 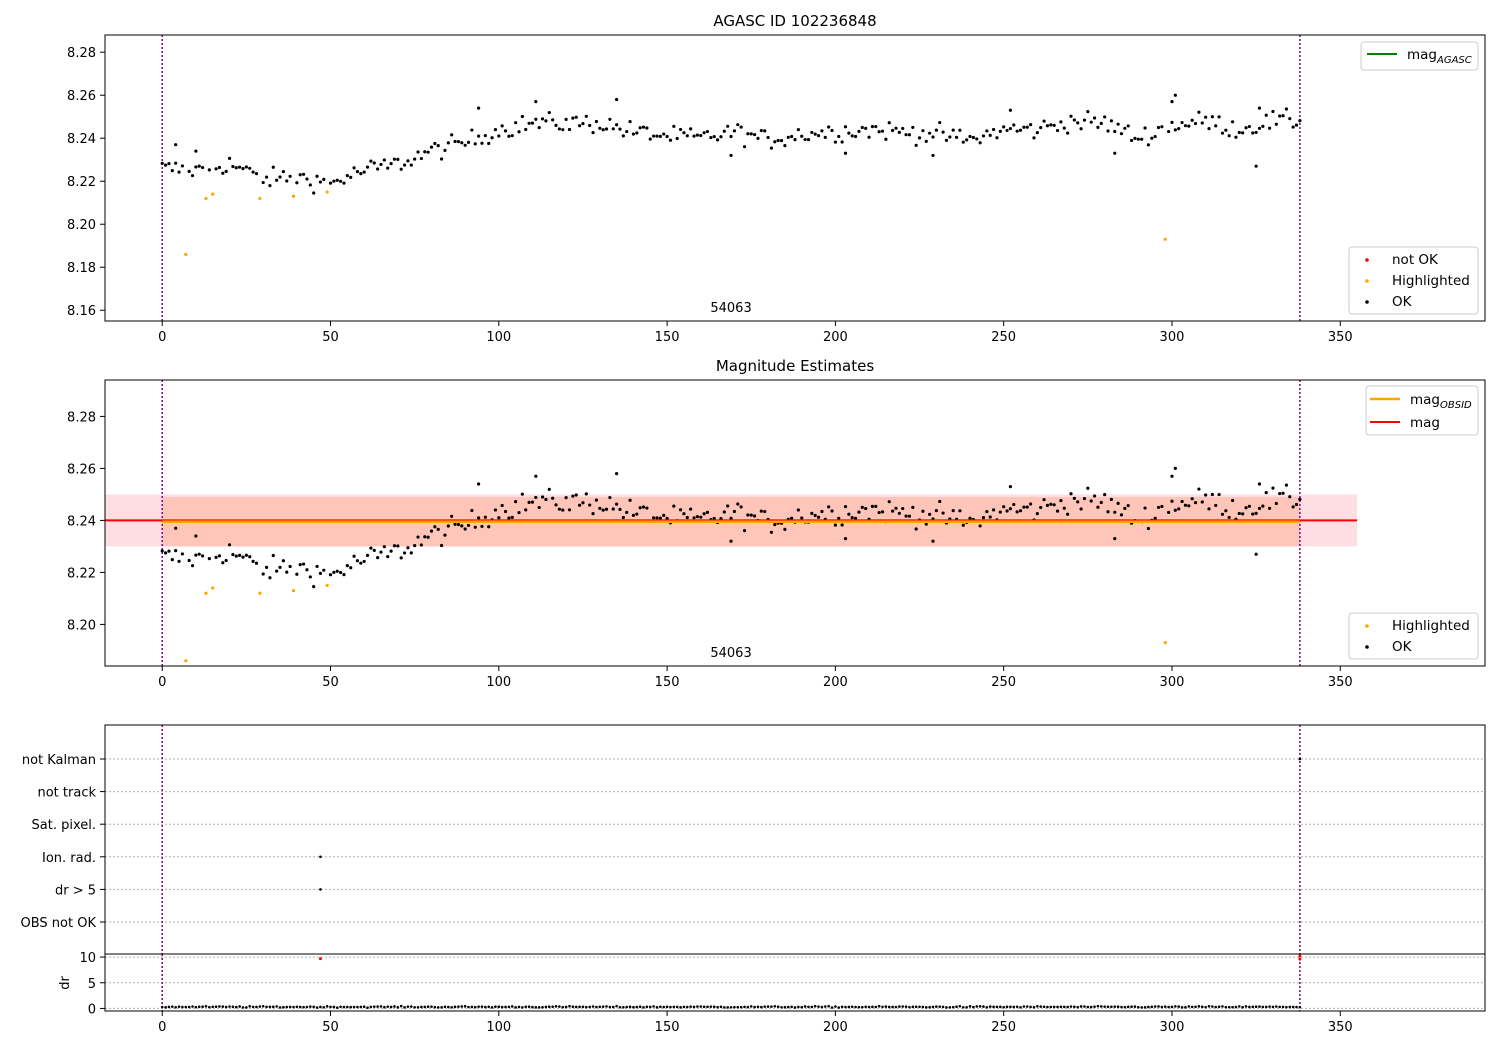 What do you see at coordinates (731, 521) in the screenshot?
I see `panel-2-mean-lines` at bounding box center [731, 521].